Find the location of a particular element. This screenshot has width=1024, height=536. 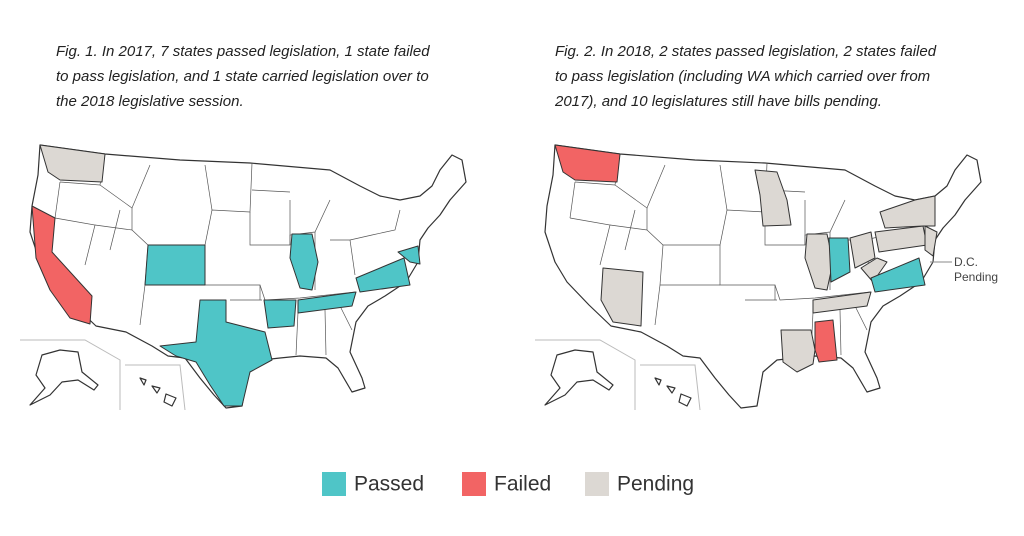

legend-label: Pending is located at coordinates (655, 484).